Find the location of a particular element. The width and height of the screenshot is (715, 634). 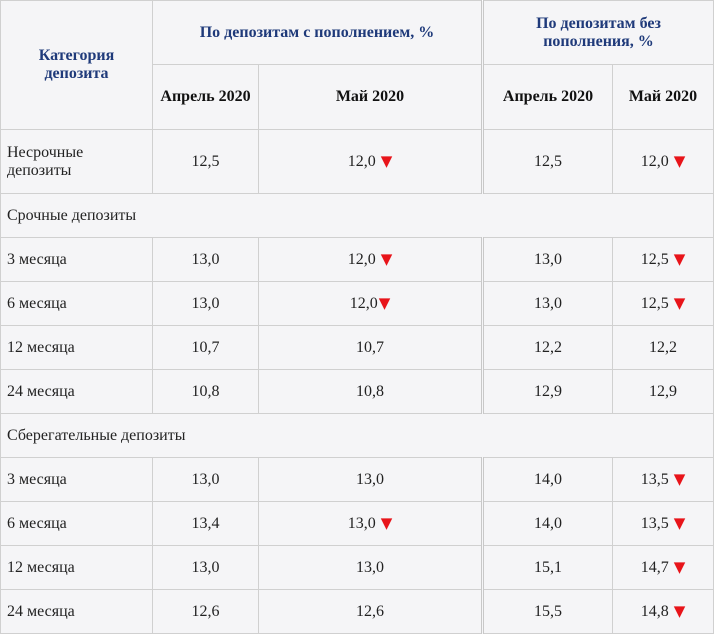

without-april-cell: 14,0 is located at coordinates (547, 523).